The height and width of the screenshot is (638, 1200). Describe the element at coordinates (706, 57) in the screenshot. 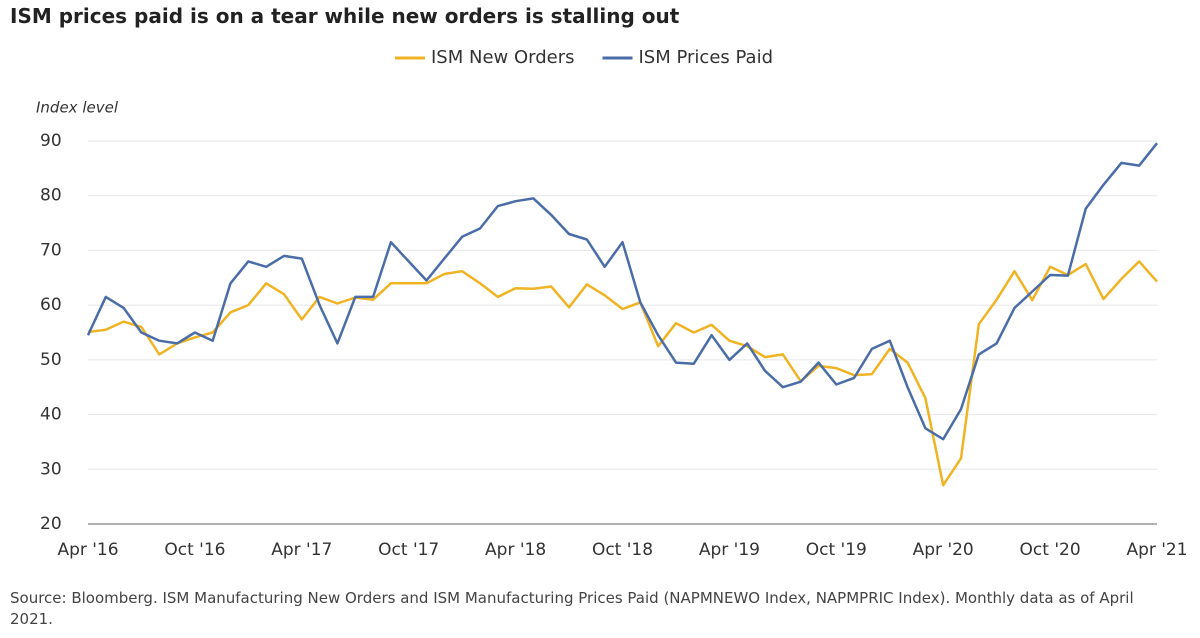

I see `legend-label: ISM Prices Paid` at that location.